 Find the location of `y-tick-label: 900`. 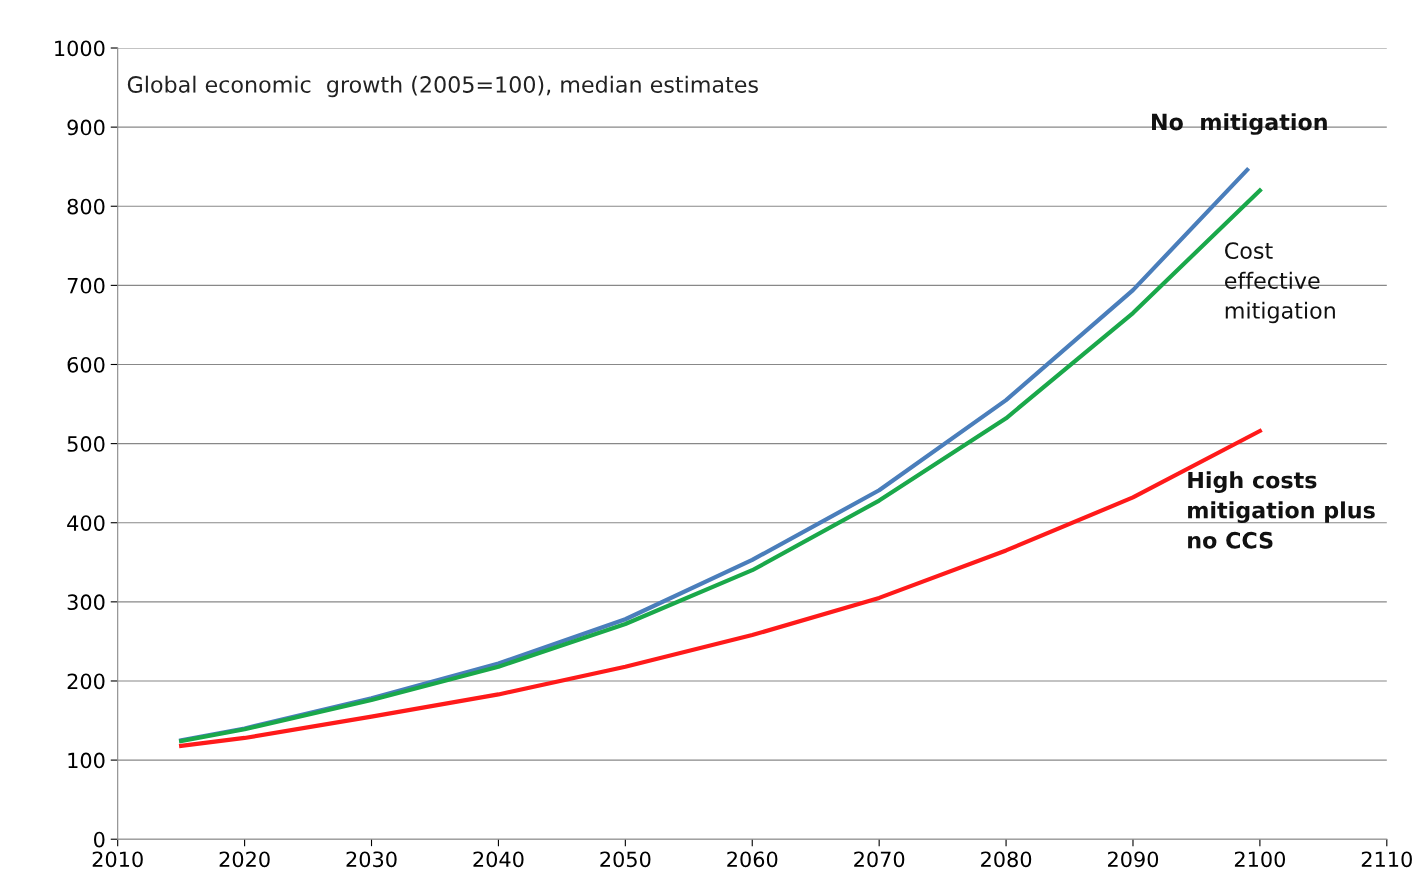

y-tick-label: 900 is located at coordinates (86, 127).